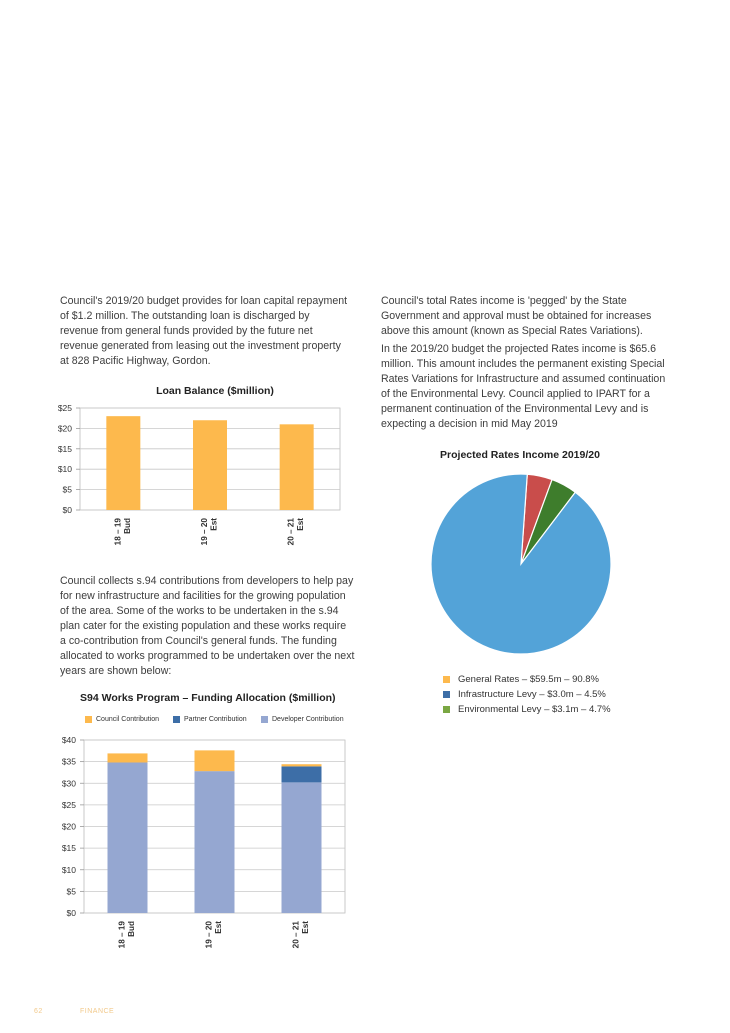 The height and width of the screenshot is (1033, 730). What do you see at coordinates (97, 1011) in the screenshot?
I see `footer-section-label: FINANCE` at bounding box center [97, 1011].